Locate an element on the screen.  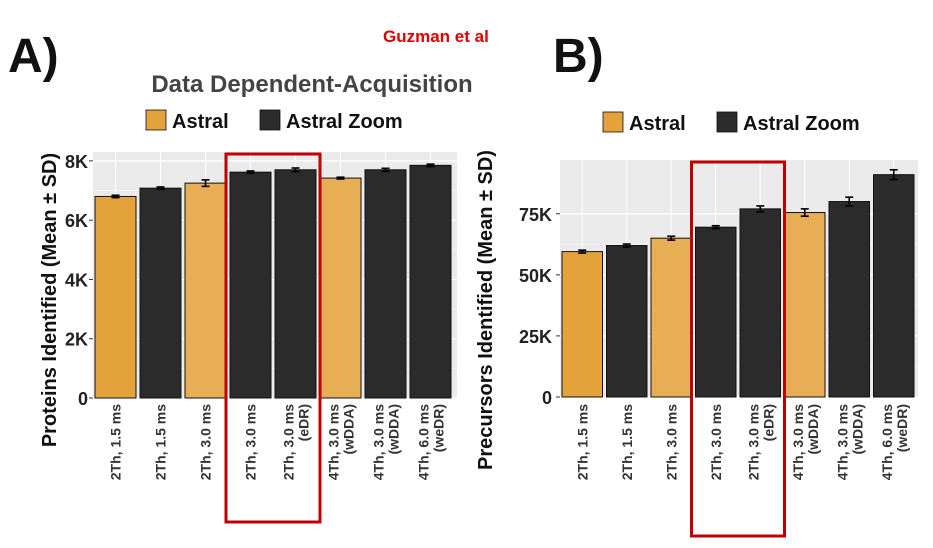
y-axis-title: Precursors Identified (Mean ± SD) is located at coordinates (486, 310).